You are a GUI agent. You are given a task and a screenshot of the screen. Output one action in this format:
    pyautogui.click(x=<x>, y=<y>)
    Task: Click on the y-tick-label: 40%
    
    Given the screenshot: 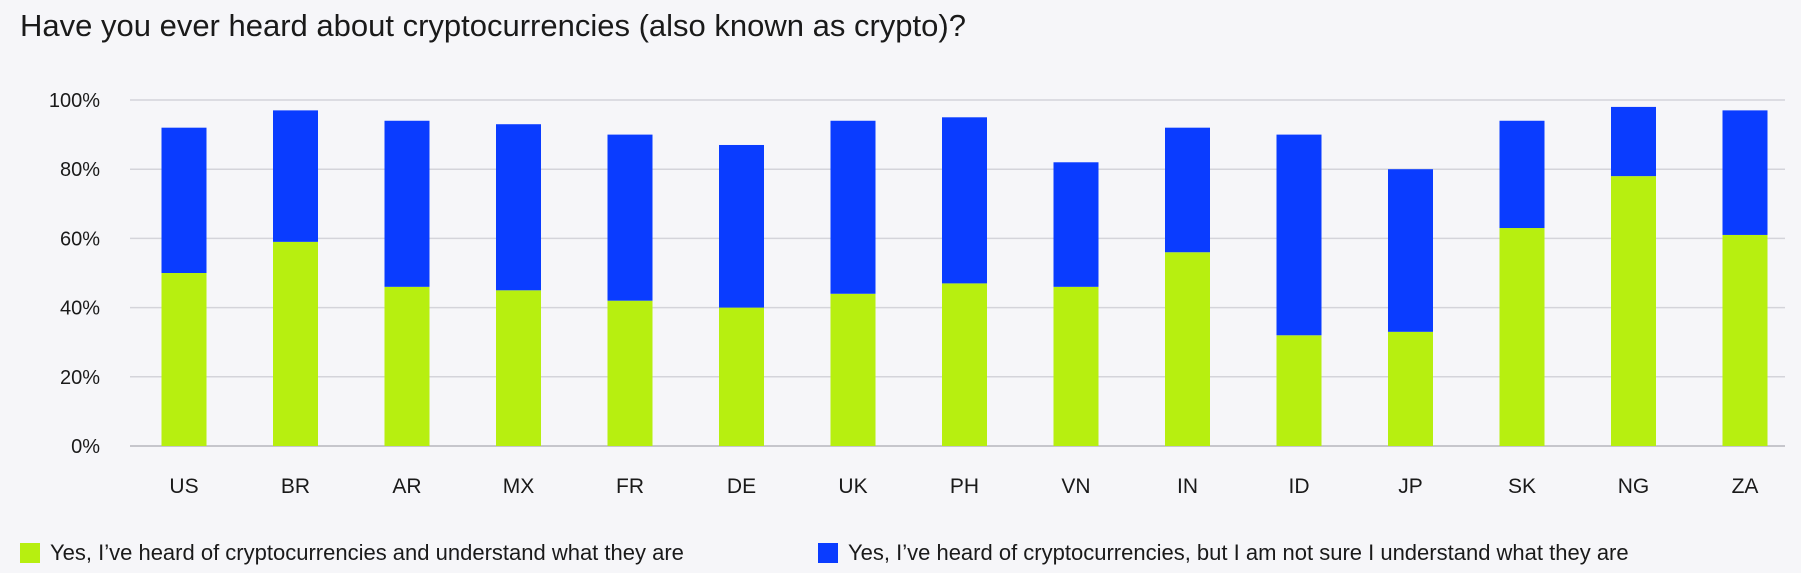 What is the action you would take?
    pyautogui.click(x=80, y=309)
    